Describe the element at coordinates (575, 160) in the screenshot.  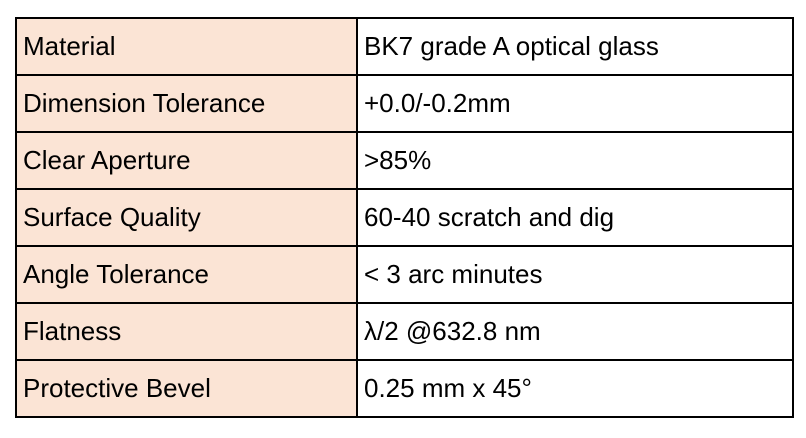
I see `spec-value-clear-aperture: >85%` at that location.